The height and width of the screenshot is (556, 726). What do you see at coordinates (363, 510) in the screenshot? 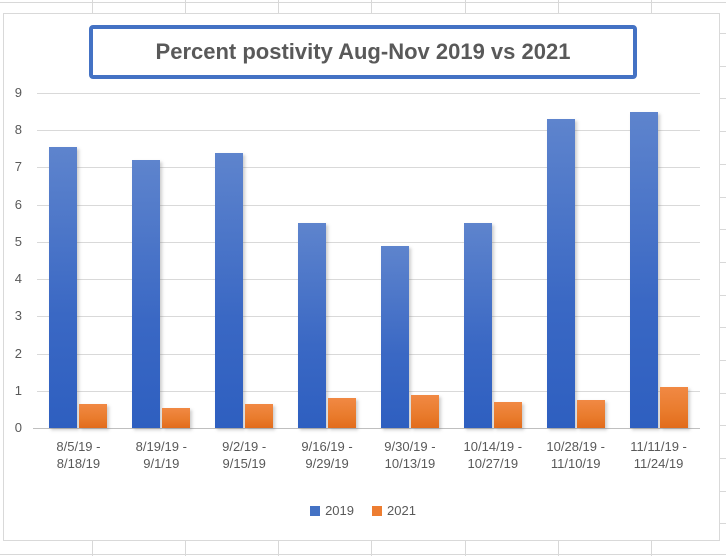
I see `chart-legend: 2019 2021` at bounding box center [363, 510].